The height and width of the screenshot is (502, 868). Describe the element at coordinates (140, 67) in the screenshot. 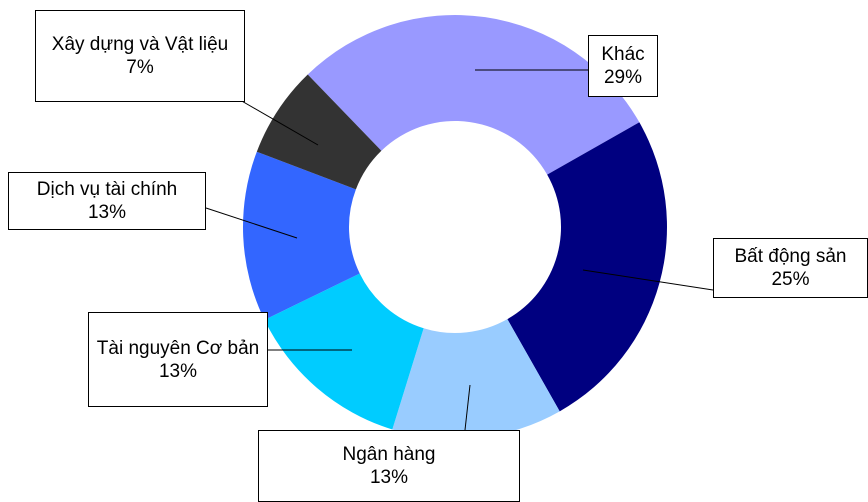

I see `value-label: 7%` at that location.